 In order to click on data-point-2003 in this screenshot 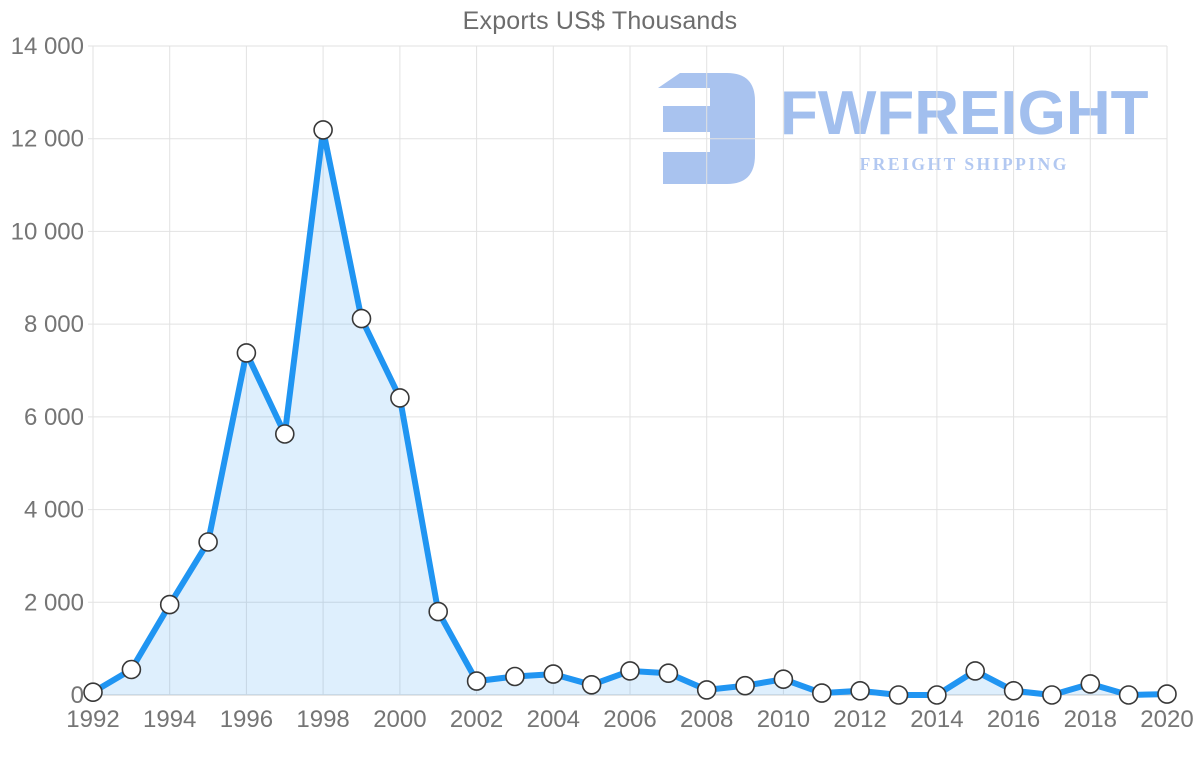, I will do `click(515, 676)`.